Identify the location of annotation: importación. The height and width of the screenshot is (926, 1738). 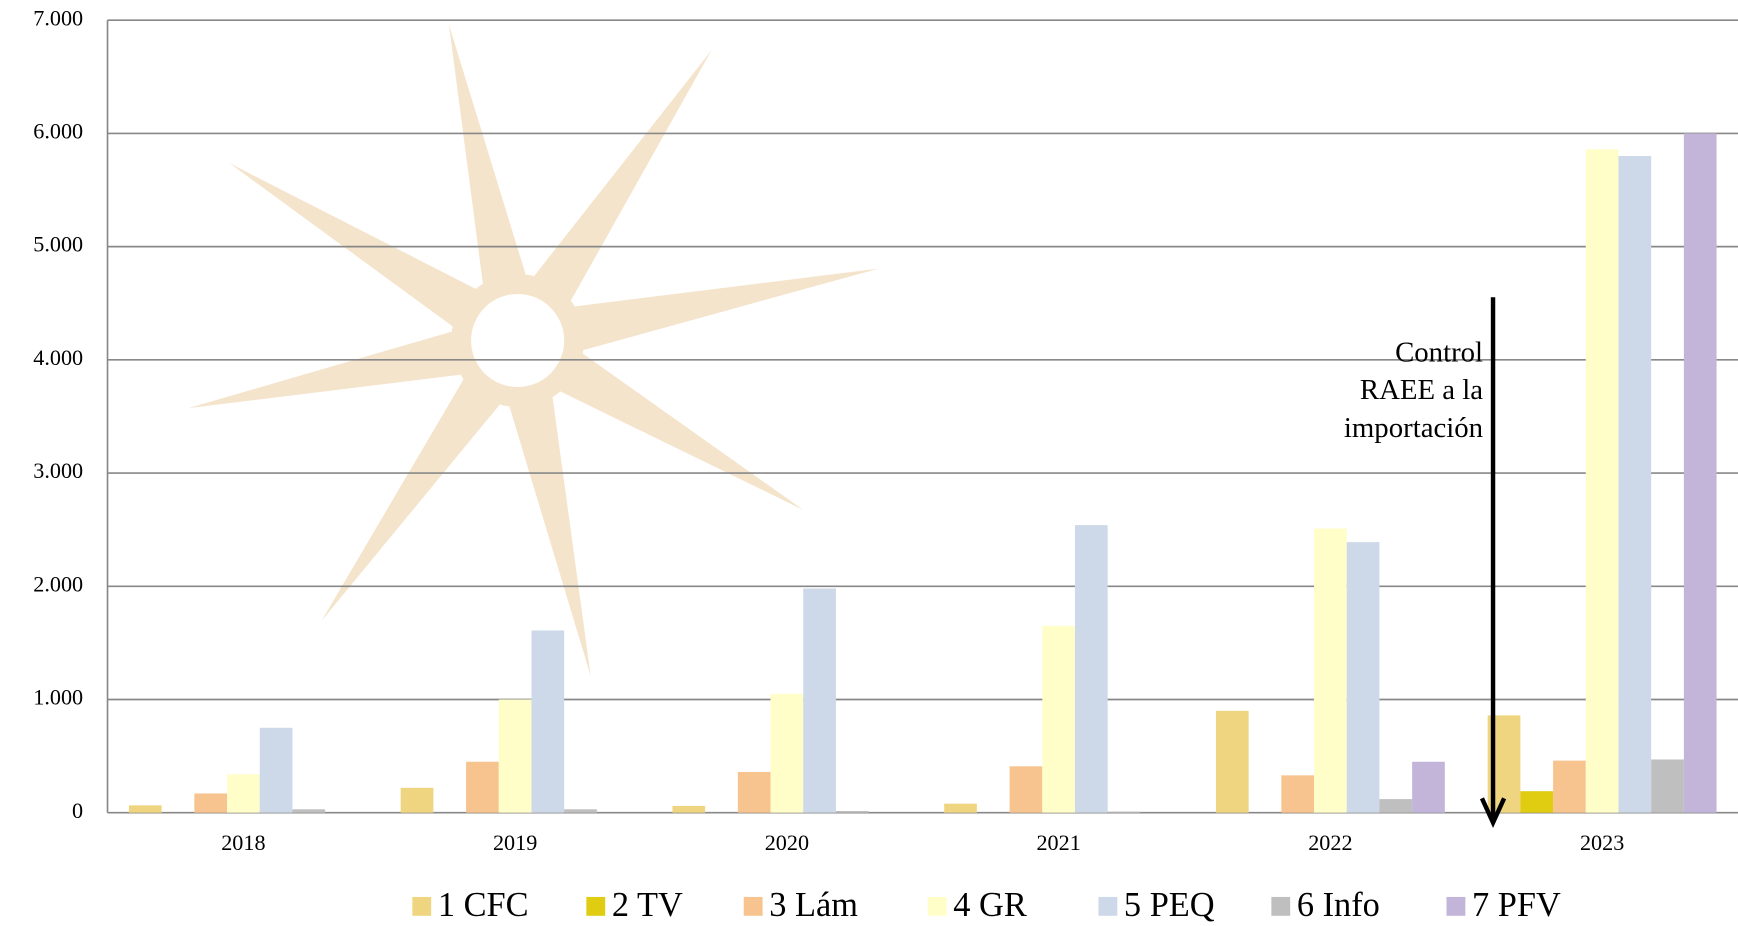
(1413, 428).